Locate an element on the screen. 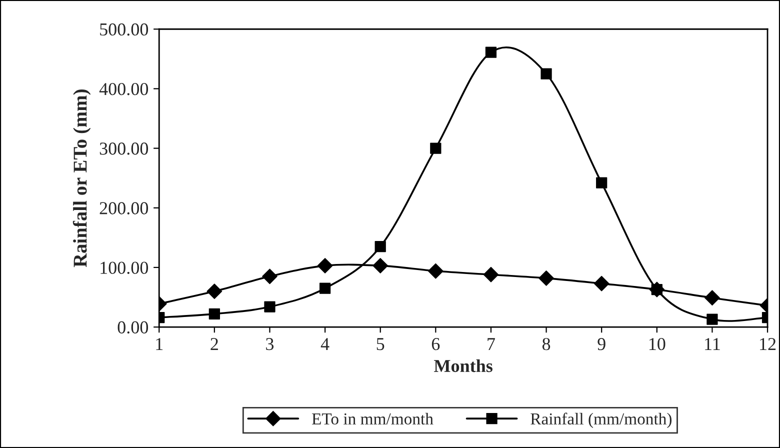  x-axis-title: Months is located at coordinates (463, 365).